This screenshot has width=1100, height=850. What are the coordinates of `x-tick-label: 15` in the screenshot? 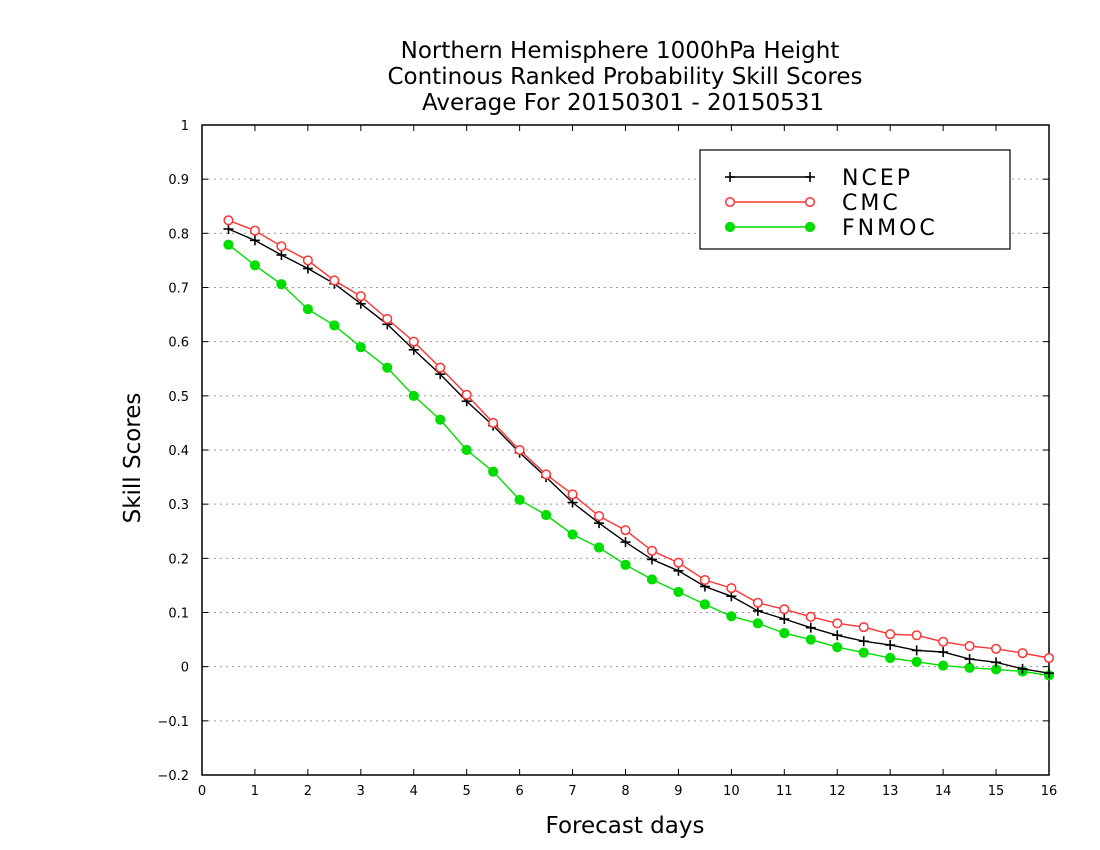 It's located at (996, 791).